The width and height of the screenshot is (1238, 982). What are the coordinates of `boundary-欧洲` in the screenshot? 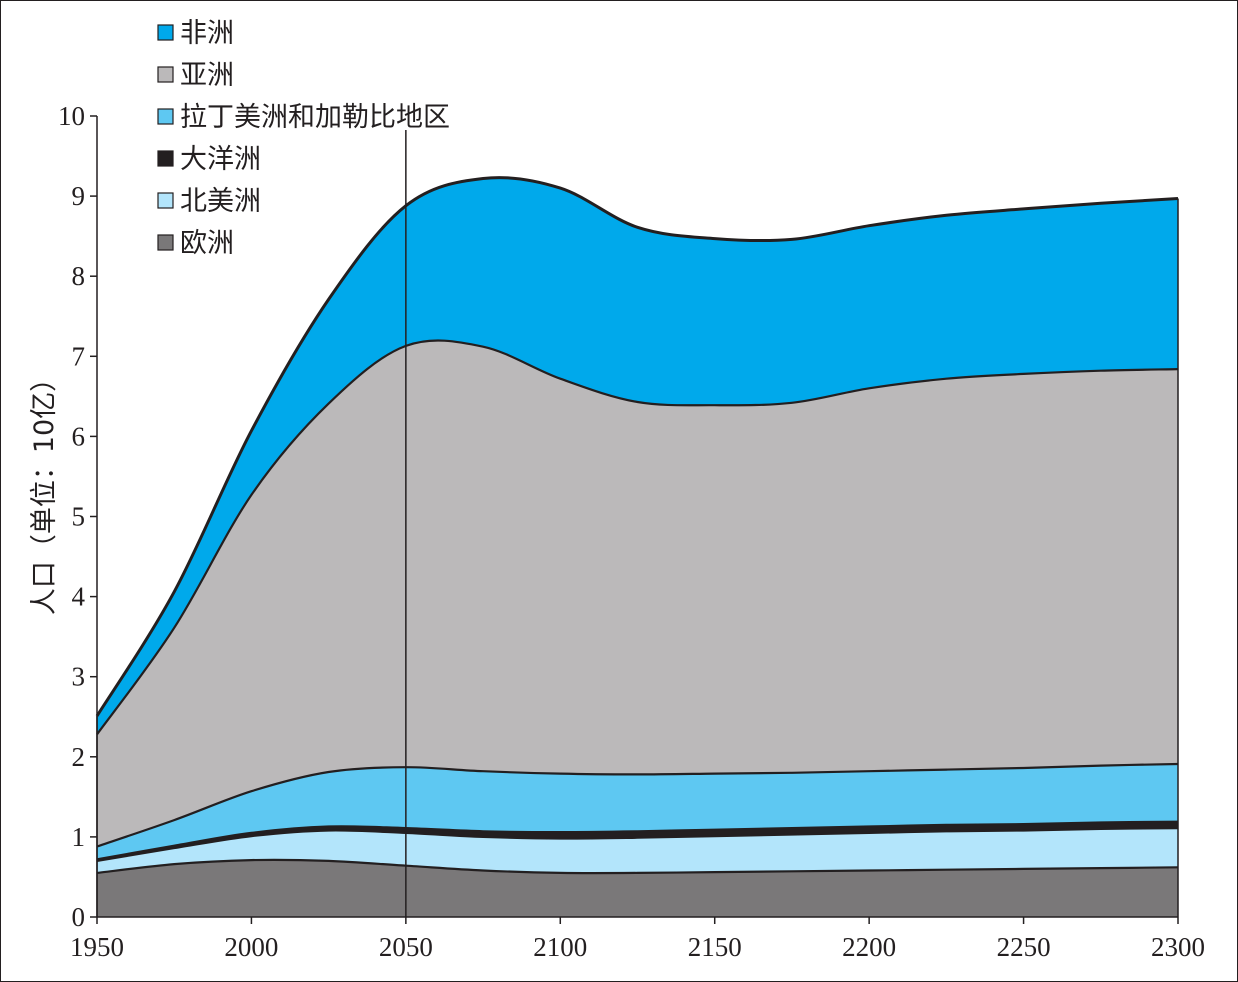 It's located at (637, 866).